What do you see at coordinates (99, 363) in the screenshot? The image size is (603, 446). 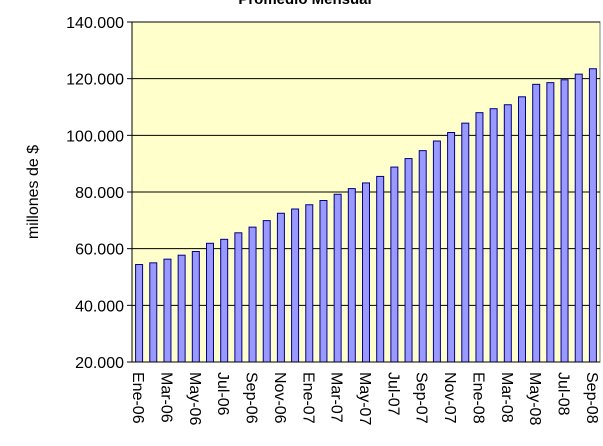 I see `y-tick-label: 20.000` at bounding box center [99, 363].